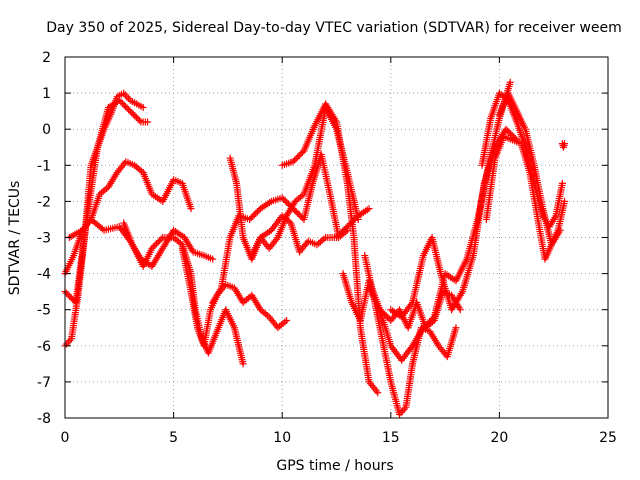 This screenshot has height=480, width=640. I want to click on x-tick-label: 5, so click(173, 438).